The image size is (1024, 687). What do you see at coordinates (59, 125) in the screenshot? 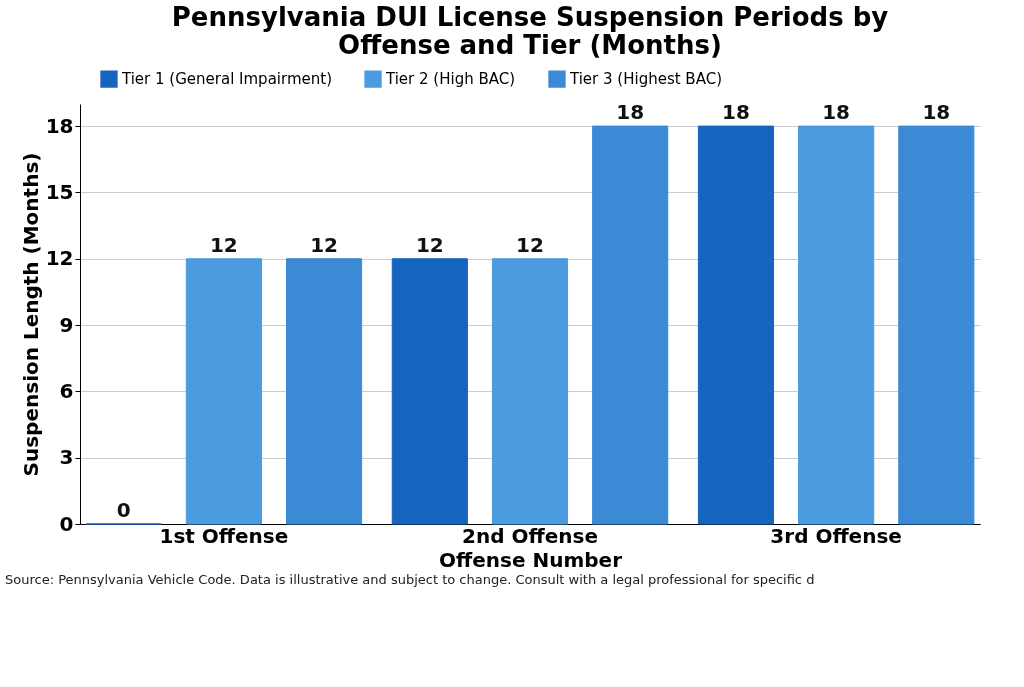
I see `y-tick-label: 18` at bounding box center [59, 125].